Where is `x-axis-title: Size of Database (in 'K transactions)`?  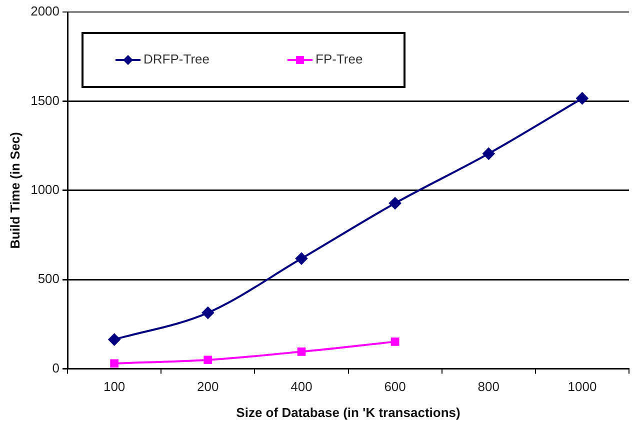 x-axis-title: Size of Database (in 'K transactions) is located at coordinates (348, 412).